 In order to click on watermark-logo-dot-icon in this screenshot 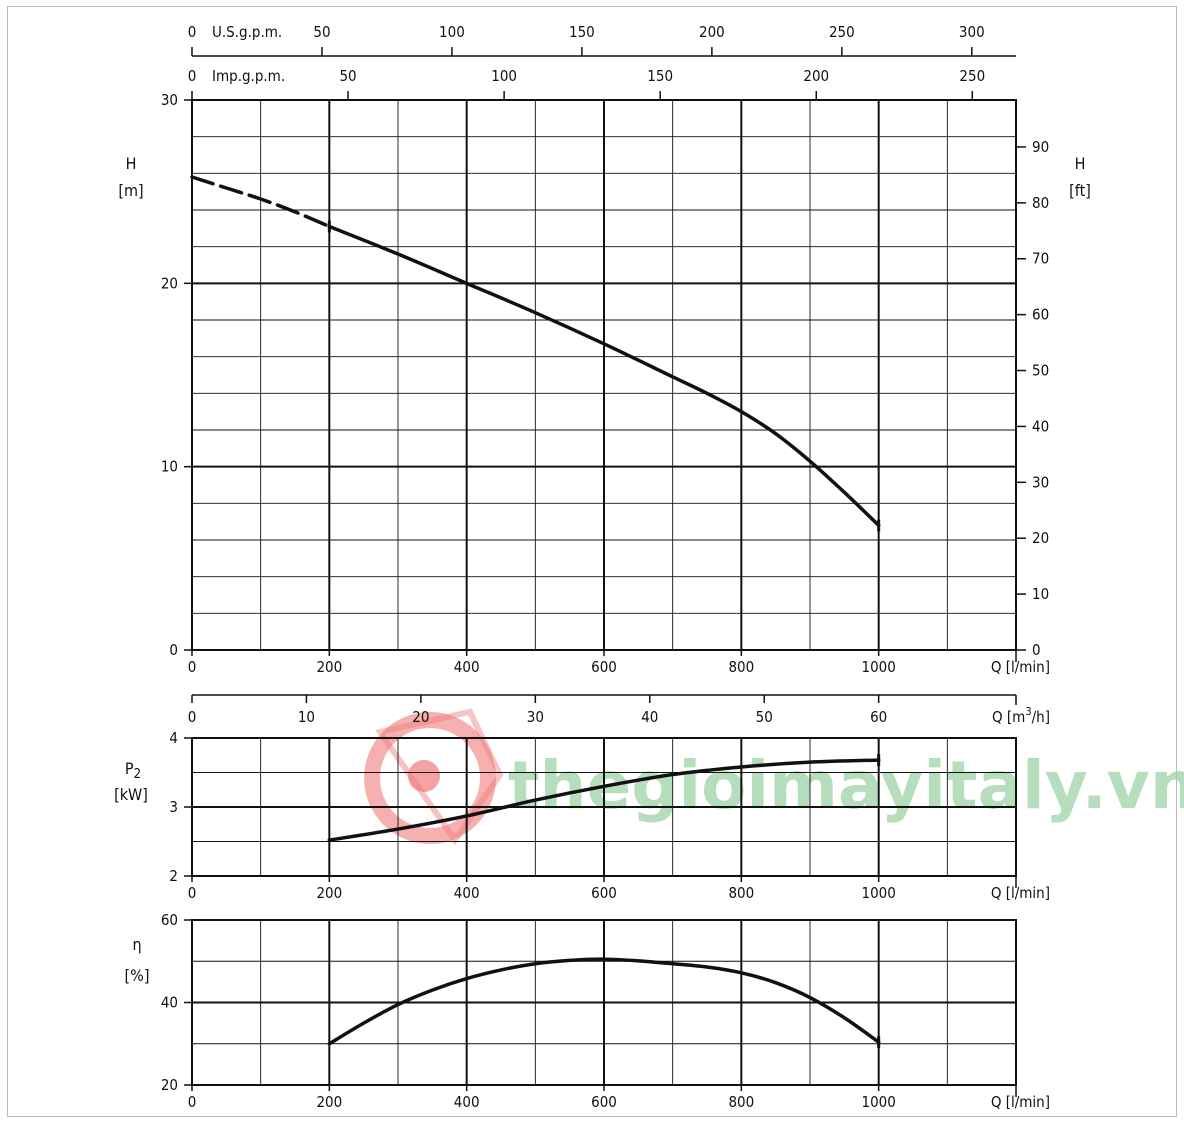, I will do `click(424, 776)`.